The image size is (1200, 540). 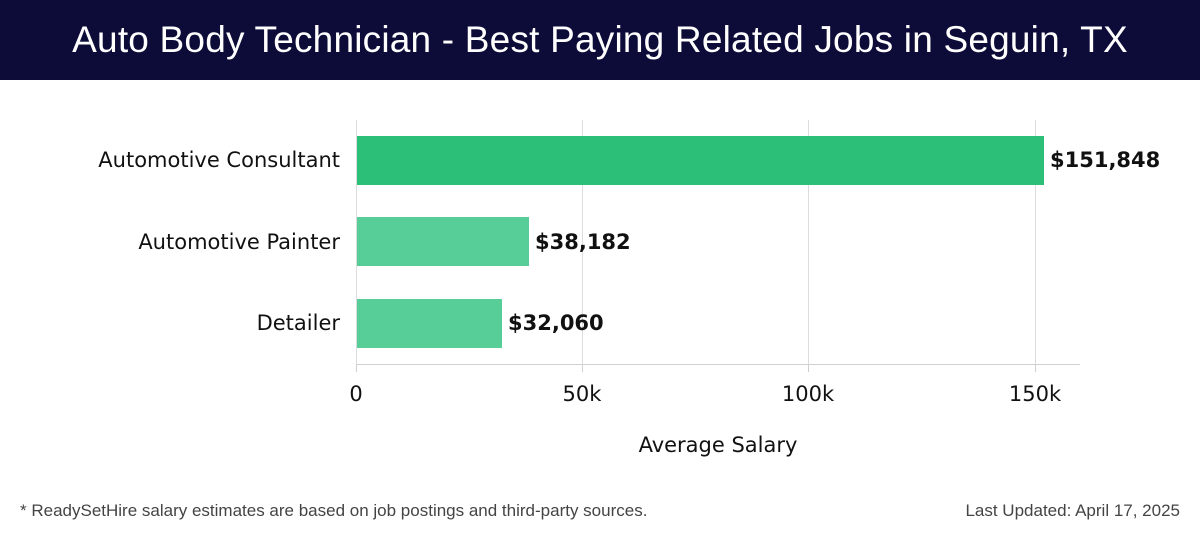 What do you see at coordinates (298, 323) in the screenshot?
I see `category-label-detailer: Detailer` at bounding box center [298, 323].